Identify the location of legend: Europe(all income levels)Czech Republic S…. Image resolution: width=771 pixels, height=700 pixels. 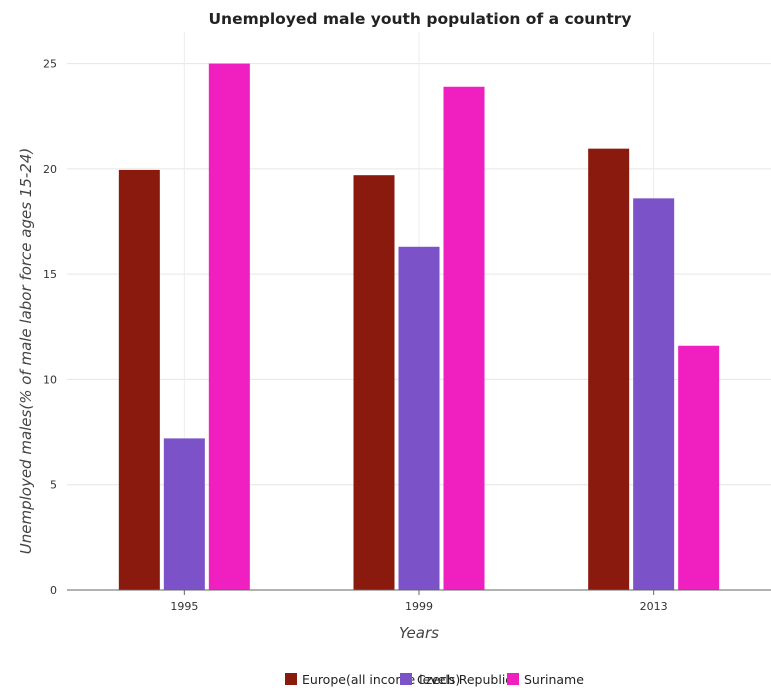
(434, 679).